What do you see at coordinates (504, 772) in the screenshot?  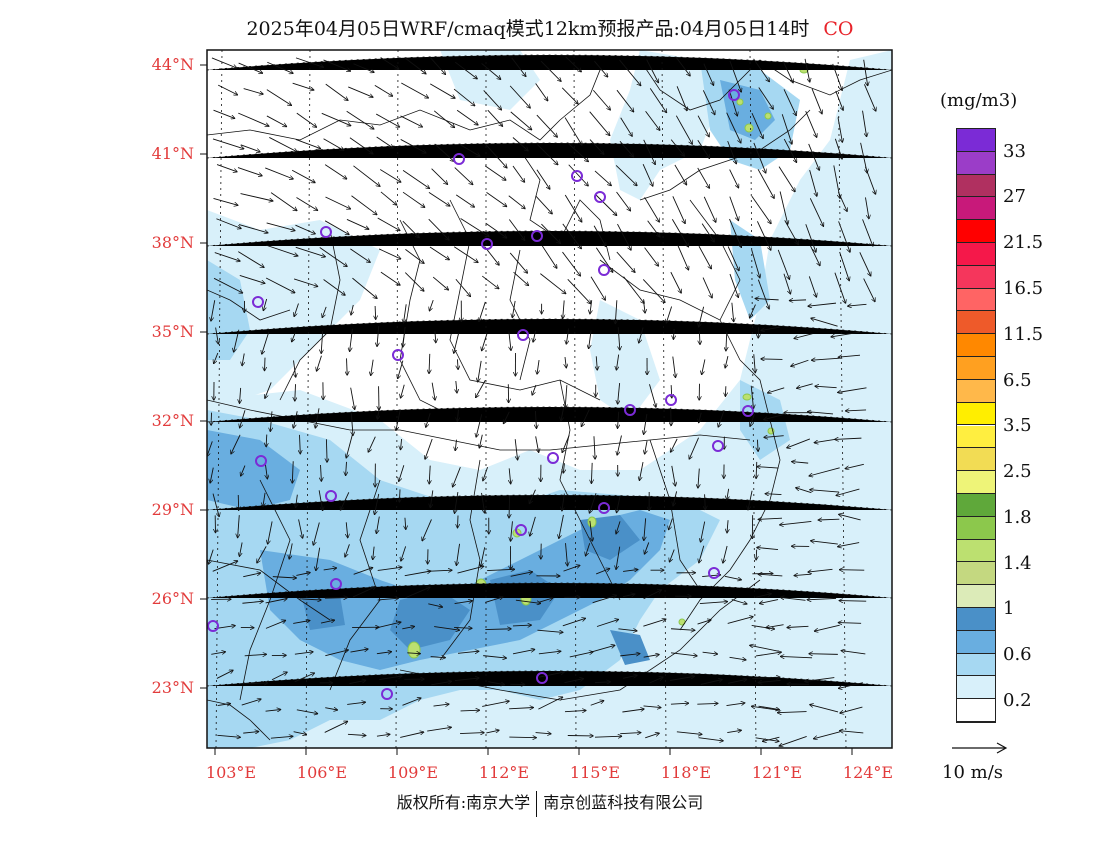 I see `lon-tick-112e: 112°E` at bounding box center [504, 772].